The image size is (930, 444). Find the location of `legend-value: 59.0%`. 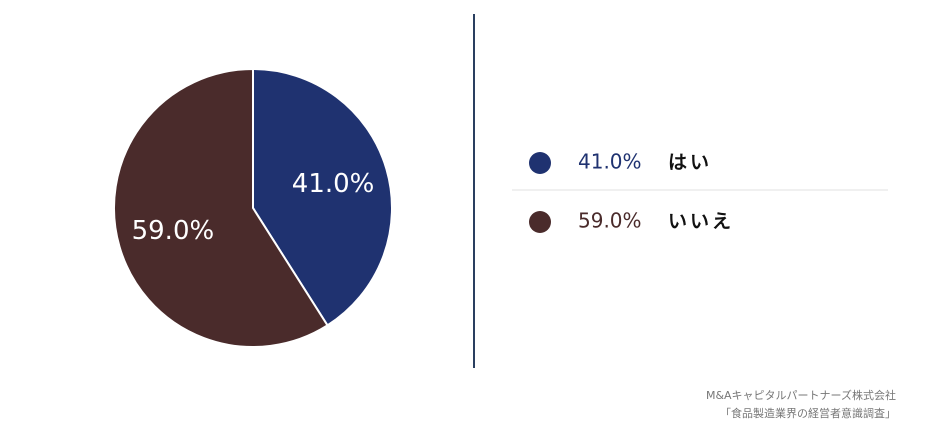

legend-value: 59.0% is located at coordinates (610, 221).